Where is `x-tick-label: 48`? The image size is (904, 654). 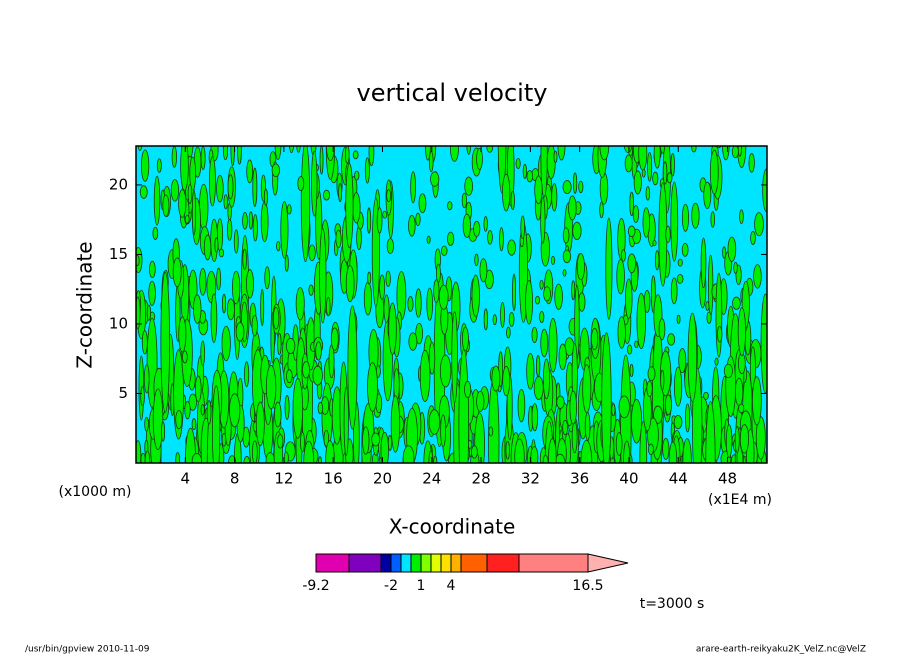 x-tick-label: 48 is located at coordinates (727, 479).